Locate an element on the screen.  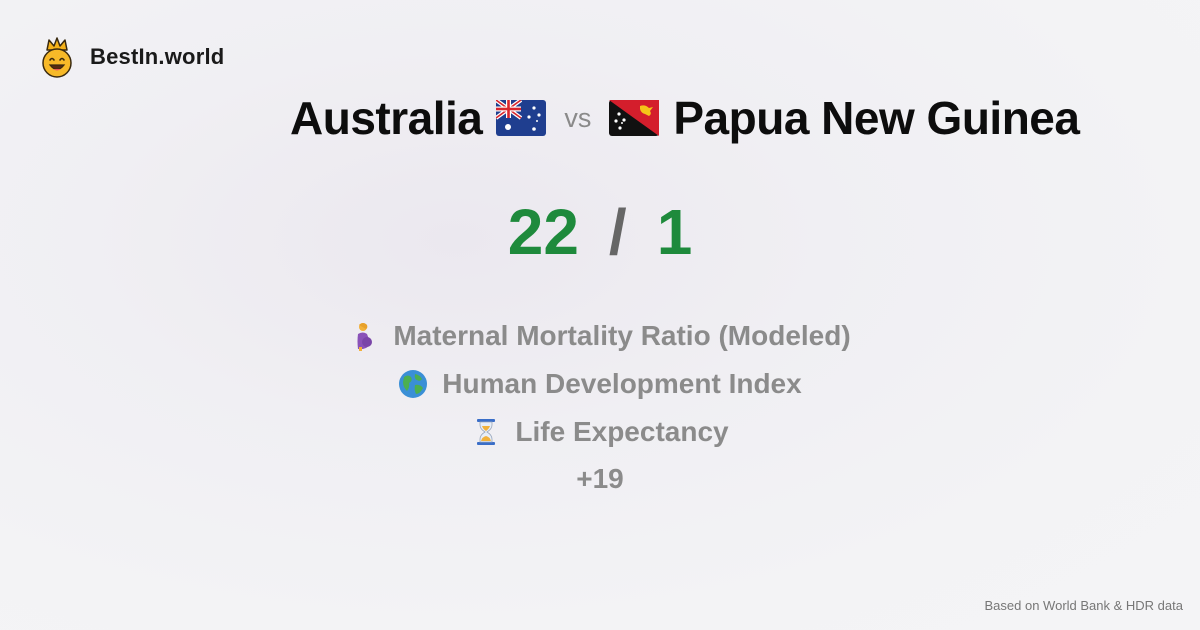
globe-icon is located at coordinates (413, 384).